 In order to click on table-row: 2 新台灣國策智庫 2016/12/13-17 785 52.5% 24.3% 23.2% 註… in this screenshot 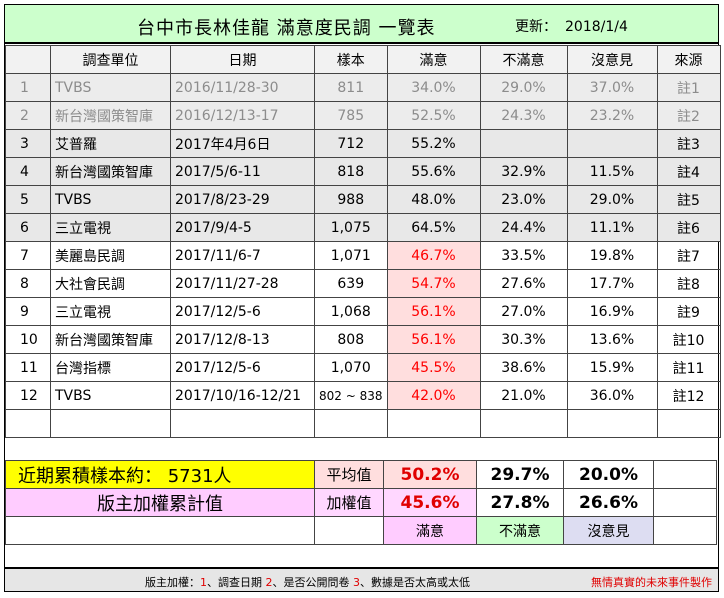, I will do `click(363, 115)`.